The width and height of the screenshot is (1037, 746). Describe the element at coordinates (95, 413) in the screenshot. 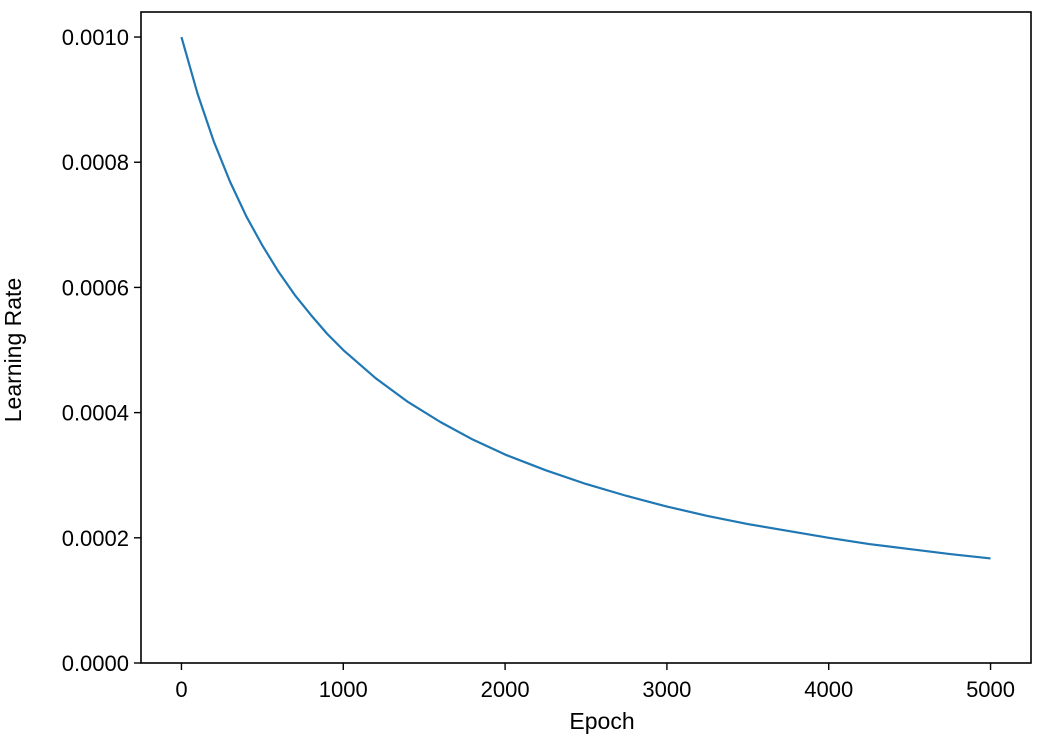

I see `y-tick-label: 0.0004` at that location.